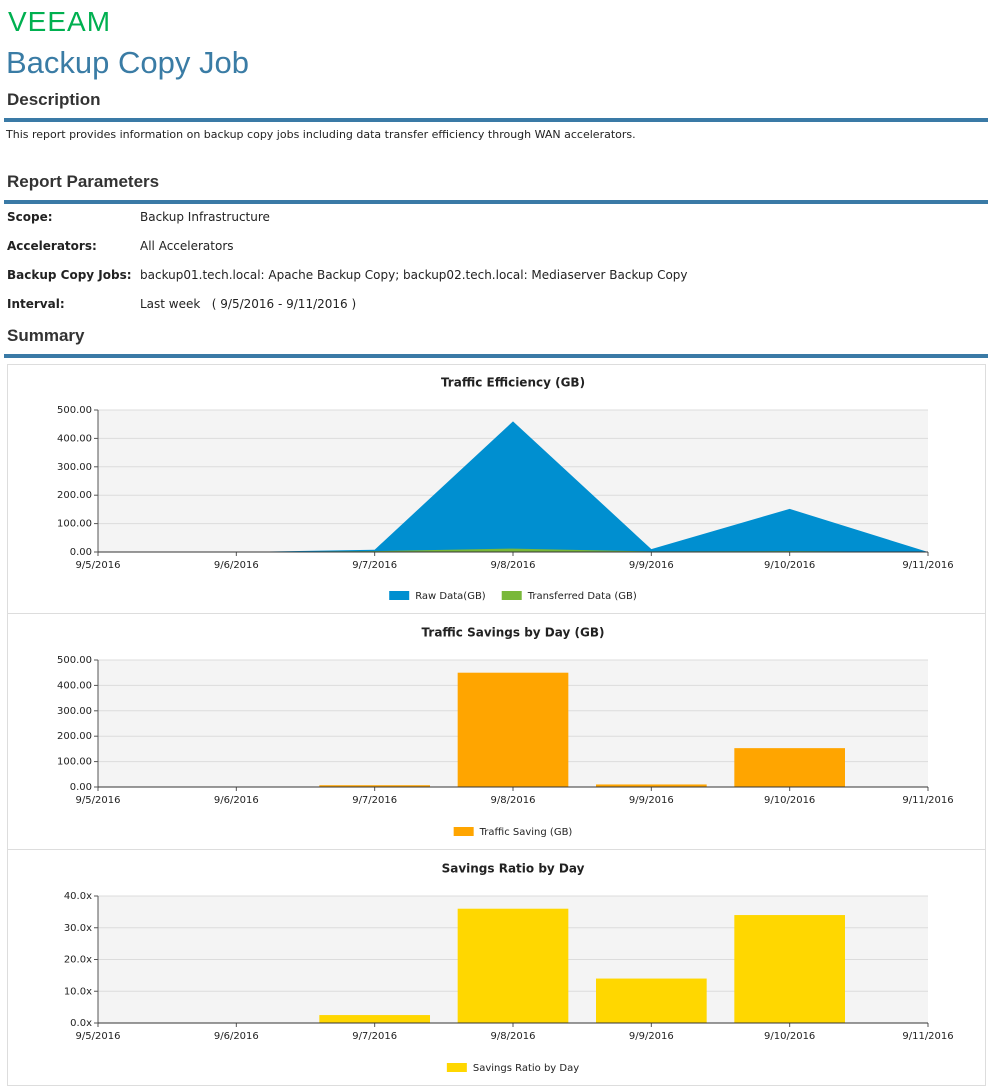 The height and width of the screenshot is (1092, 993). I want to click on param-value: Last week ( 9/5/2016 - 9/11/2016 ), so click(248, 304).